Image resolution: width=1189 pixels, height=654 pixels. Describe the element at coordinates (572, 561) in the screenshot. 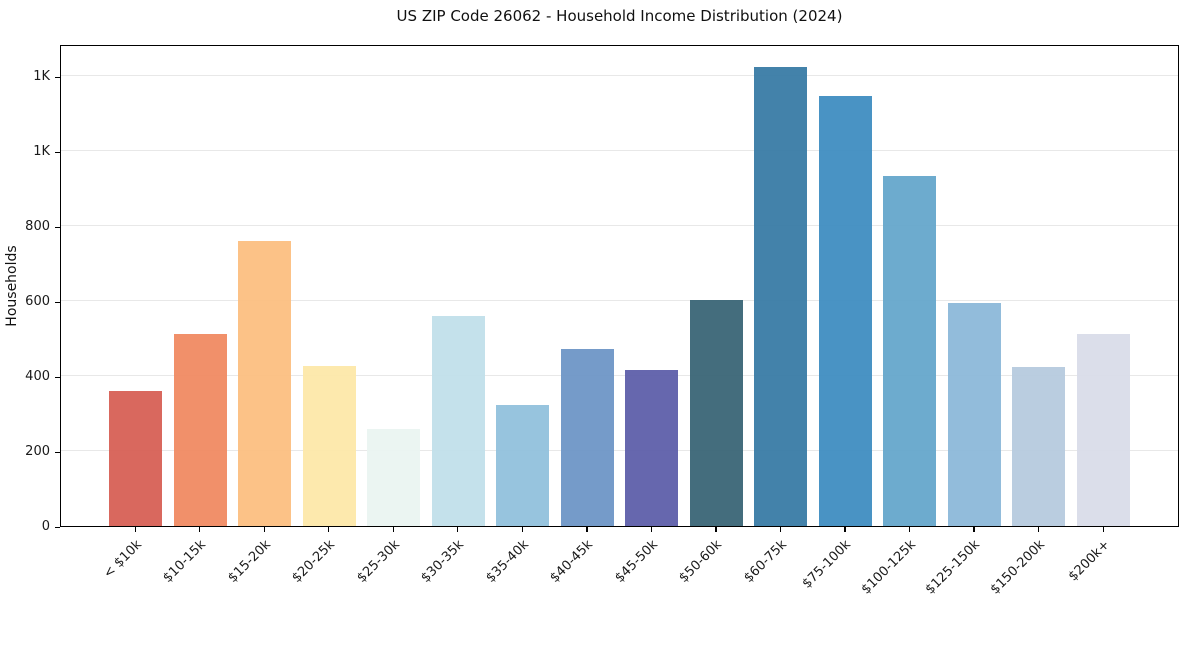

I see `x-tick-label: $40-45k` at that location.